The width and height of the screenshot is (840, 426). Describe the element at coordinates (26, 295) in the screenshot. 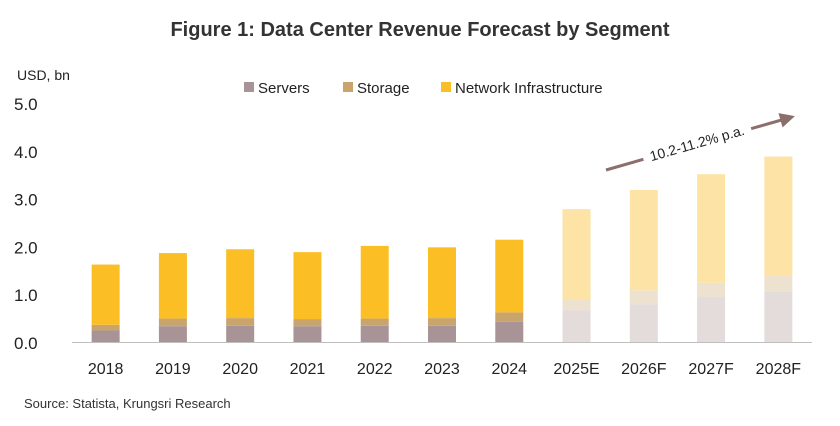

I see `y-tick-label: 1.0` at that location.